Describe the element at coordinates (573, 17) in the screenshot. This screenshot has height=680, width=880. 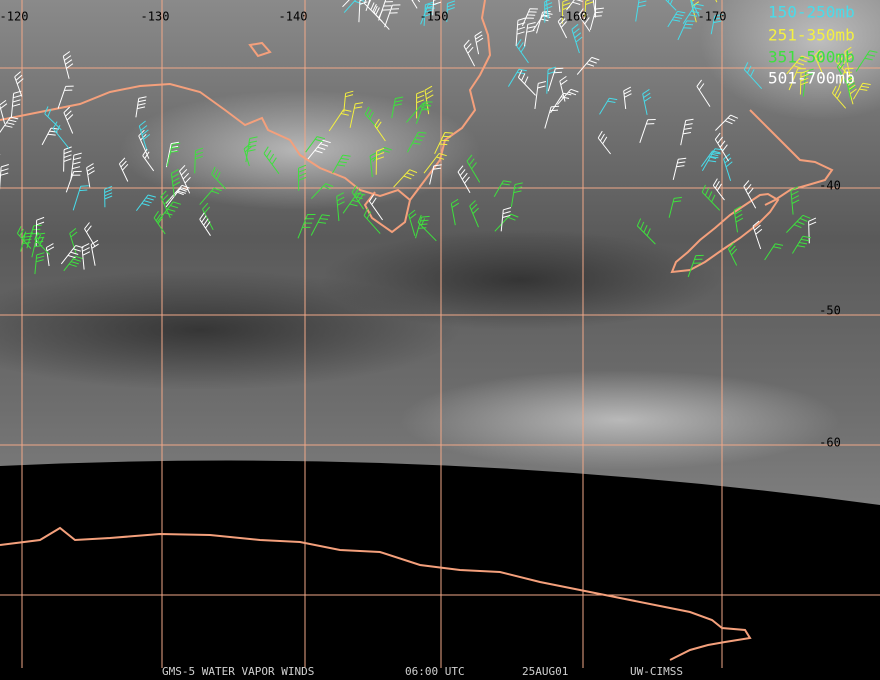
I see `longitude-label: -160` at that location.